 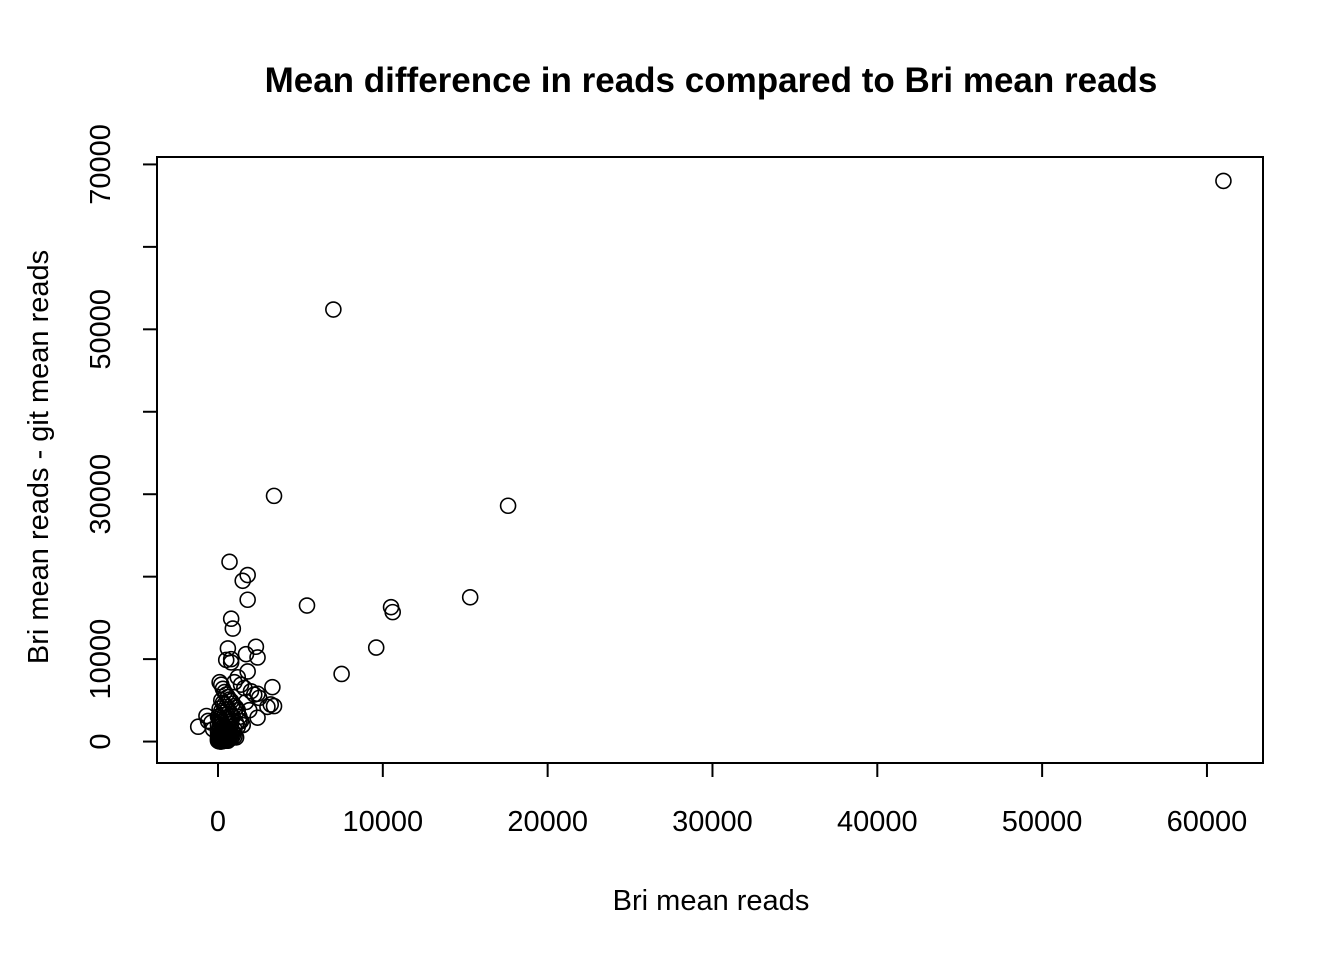 What do you see at coordinates (382, 822) in the screenshot?
I see `x-tick-label: 10000` at bounding box center [382, 822].